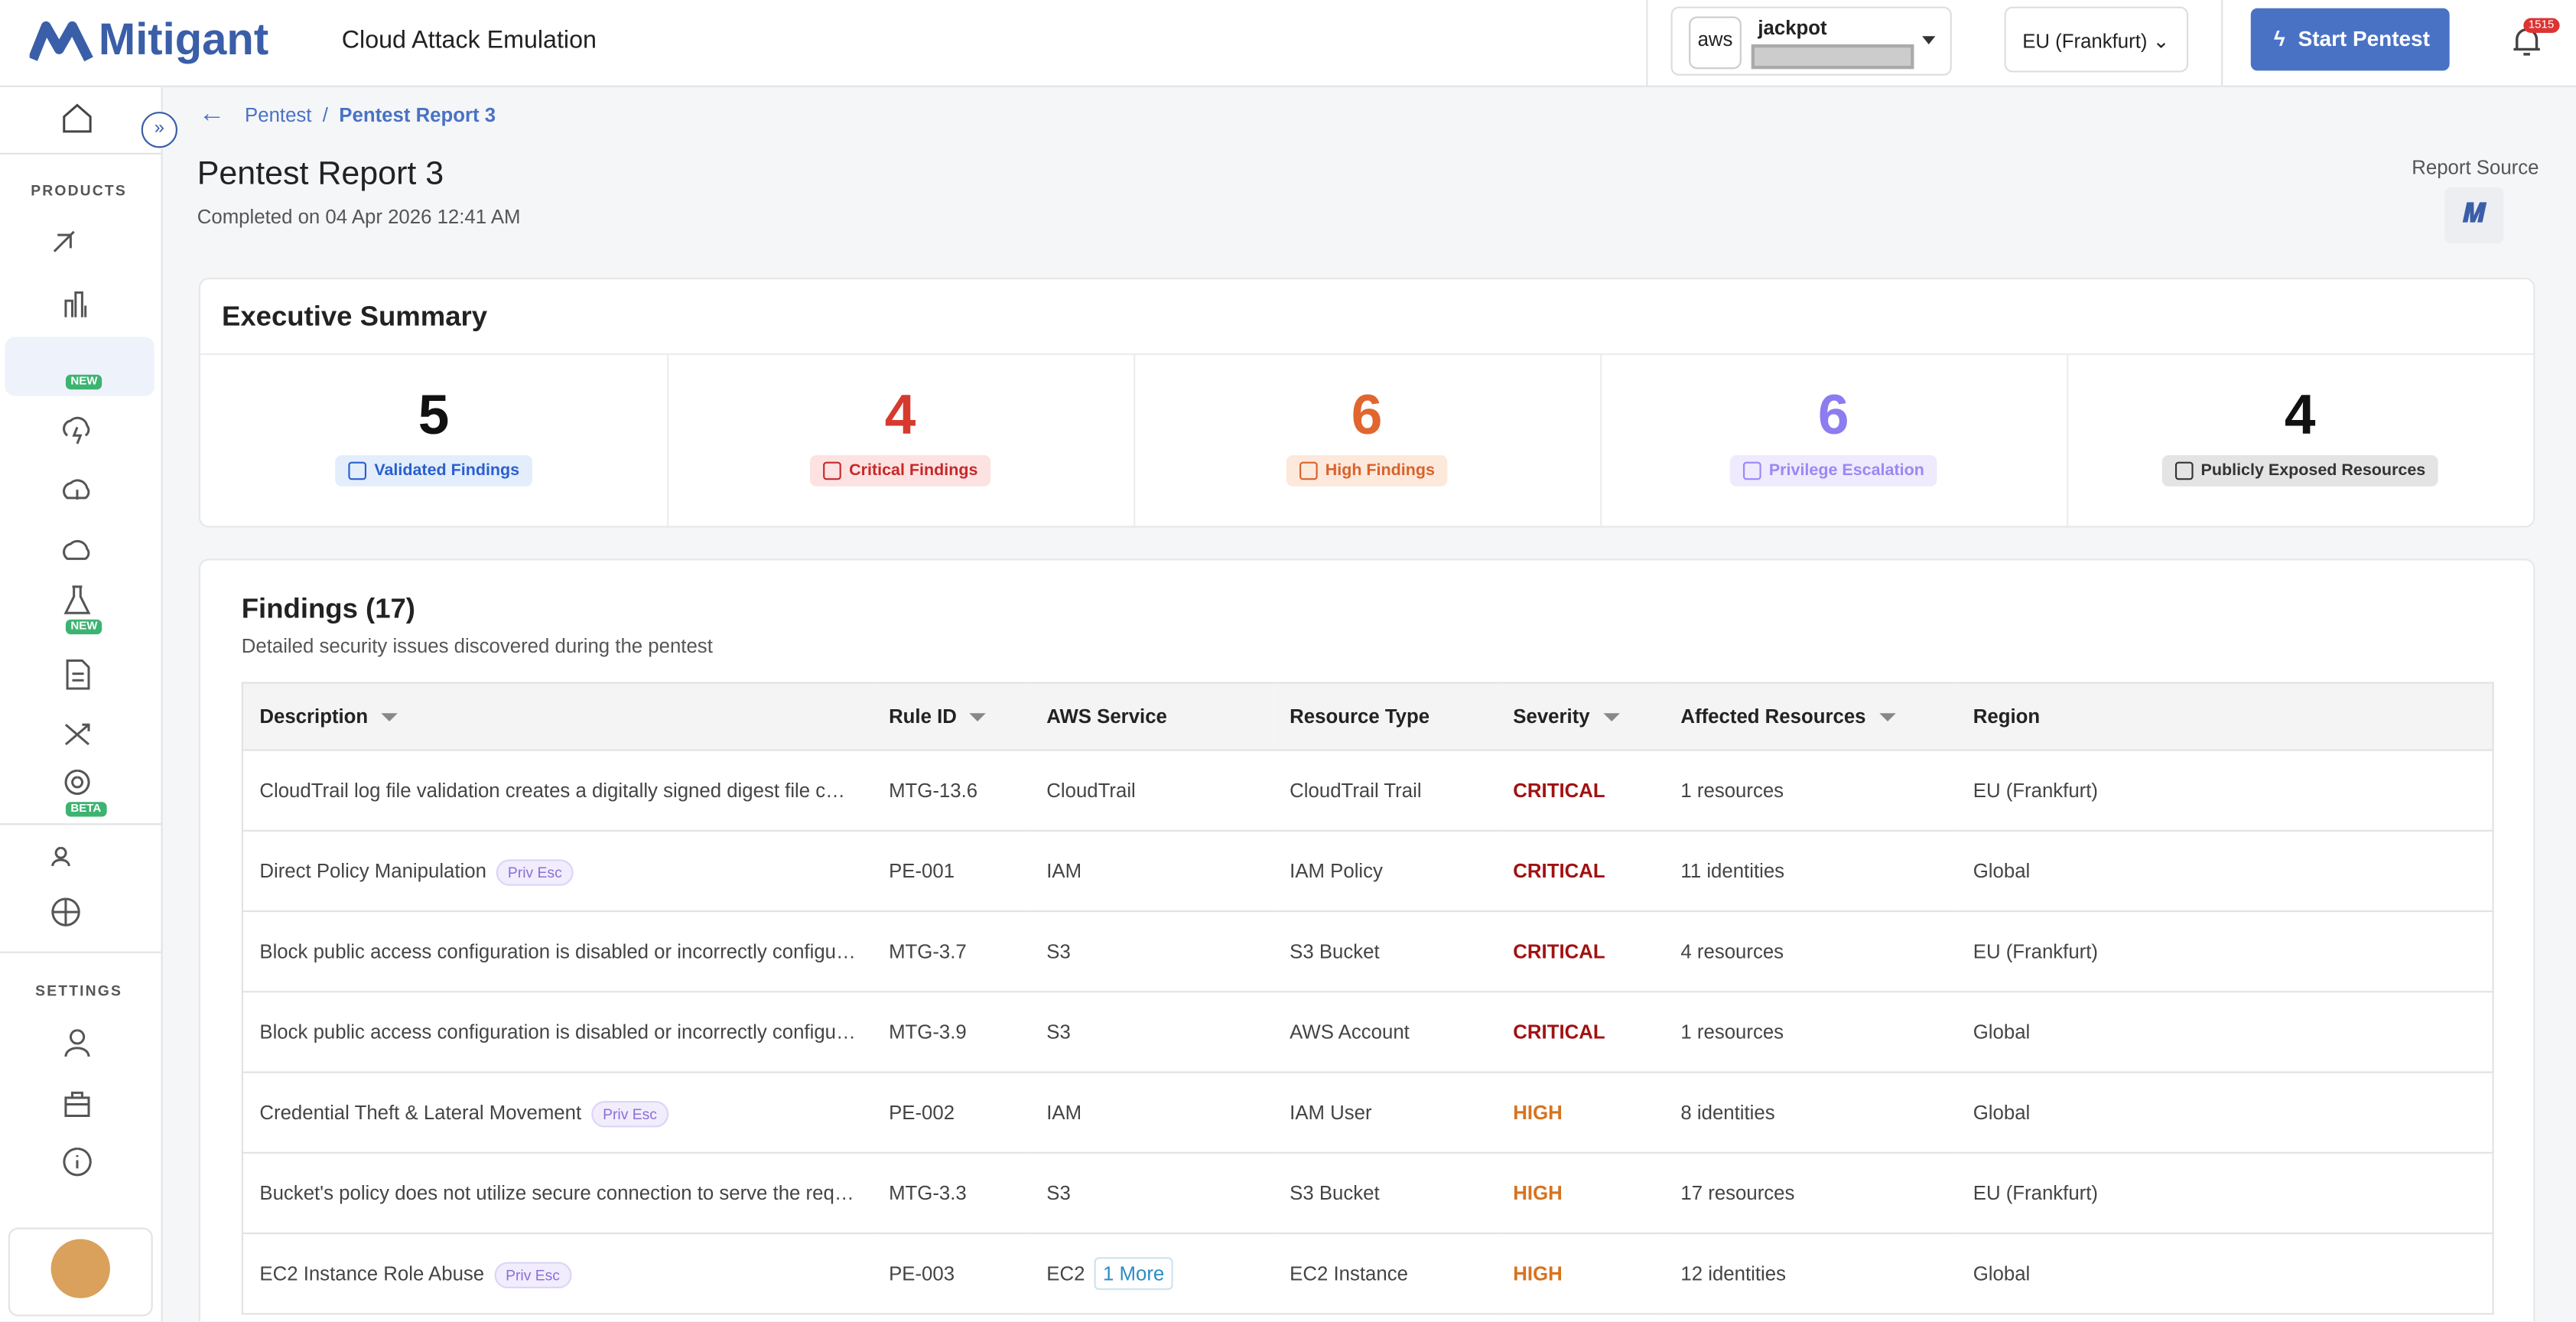 Image resolution: width=2576 pixels, height=1322 pixels. Describe the element at coordinates (1360, 716) in the screenshot. I see `column-title: Resource Type` at that location.